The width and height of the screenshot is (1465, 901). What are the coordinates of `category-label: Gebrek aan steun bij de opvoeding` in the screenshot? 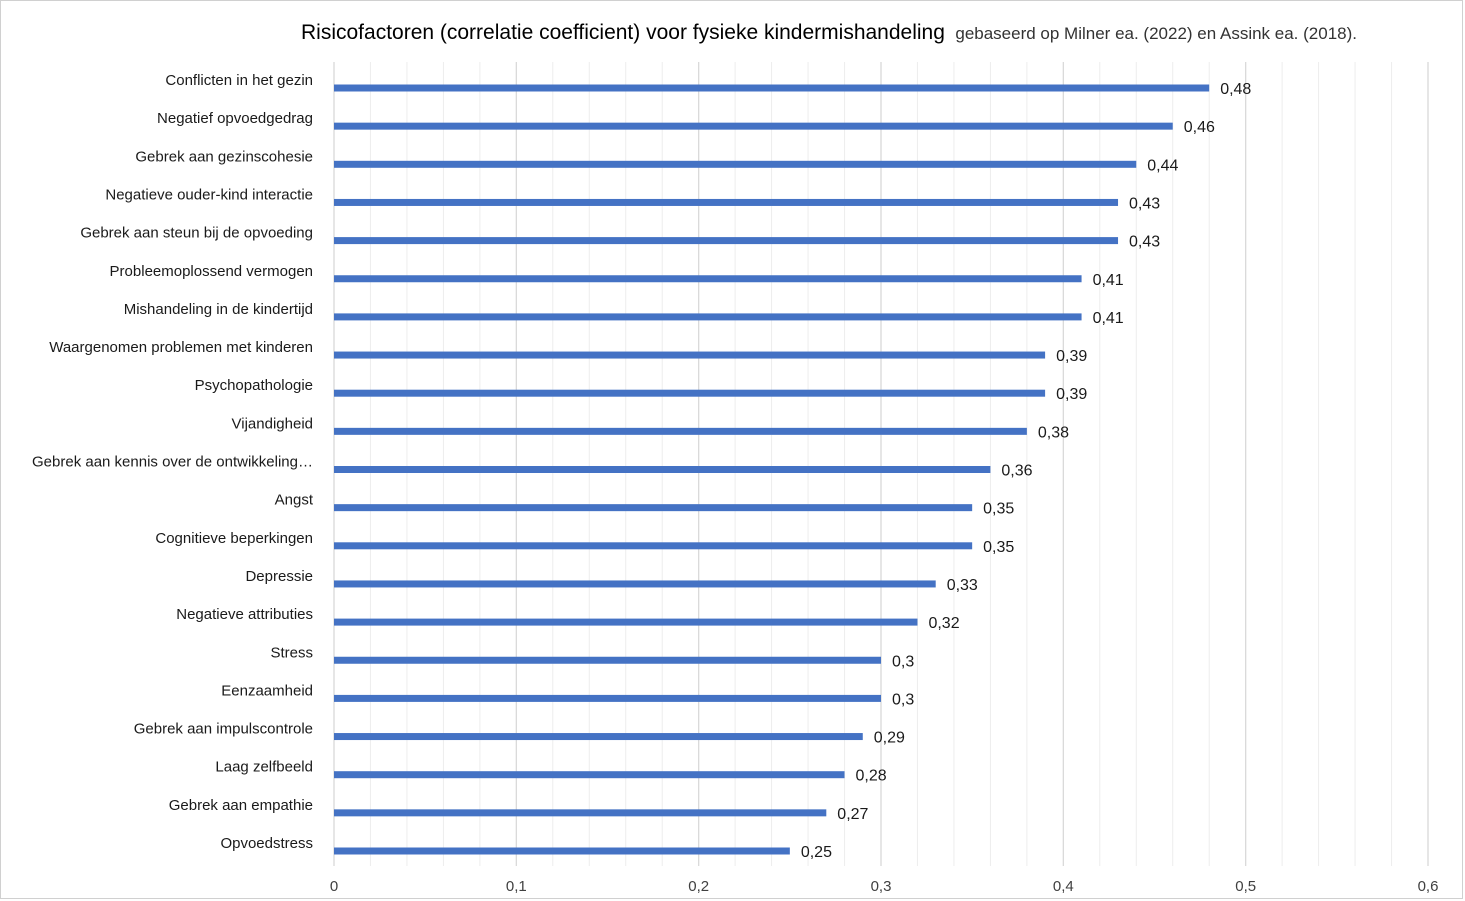 It's located at (196, 233).